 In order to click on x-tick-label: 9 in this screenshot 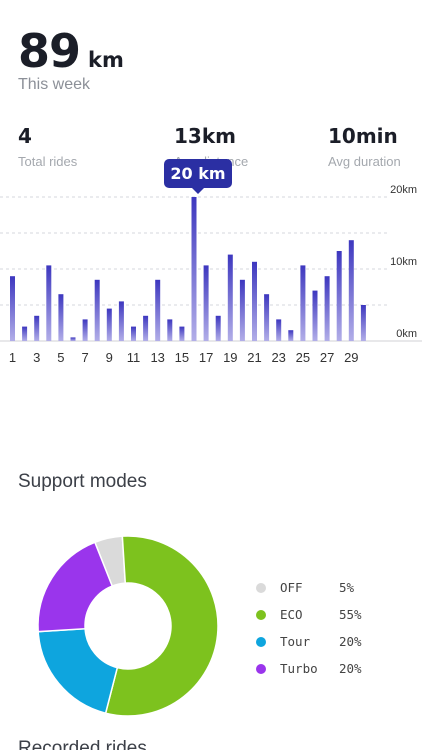, I will do `click(109, 357)`.